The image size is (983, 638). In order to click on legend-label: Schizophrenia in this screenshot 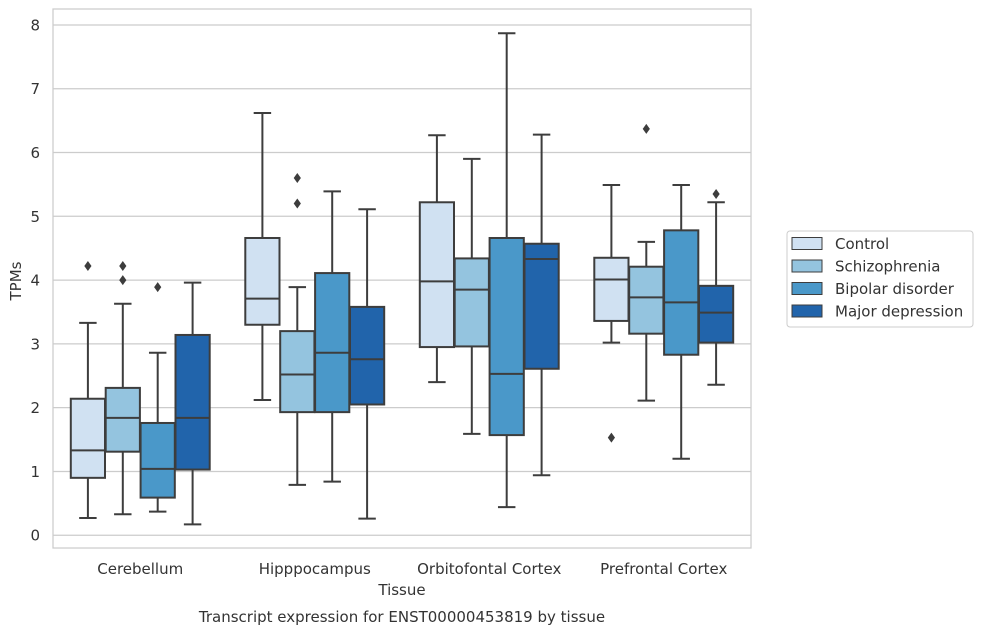, I will do `click(887, 267)`.